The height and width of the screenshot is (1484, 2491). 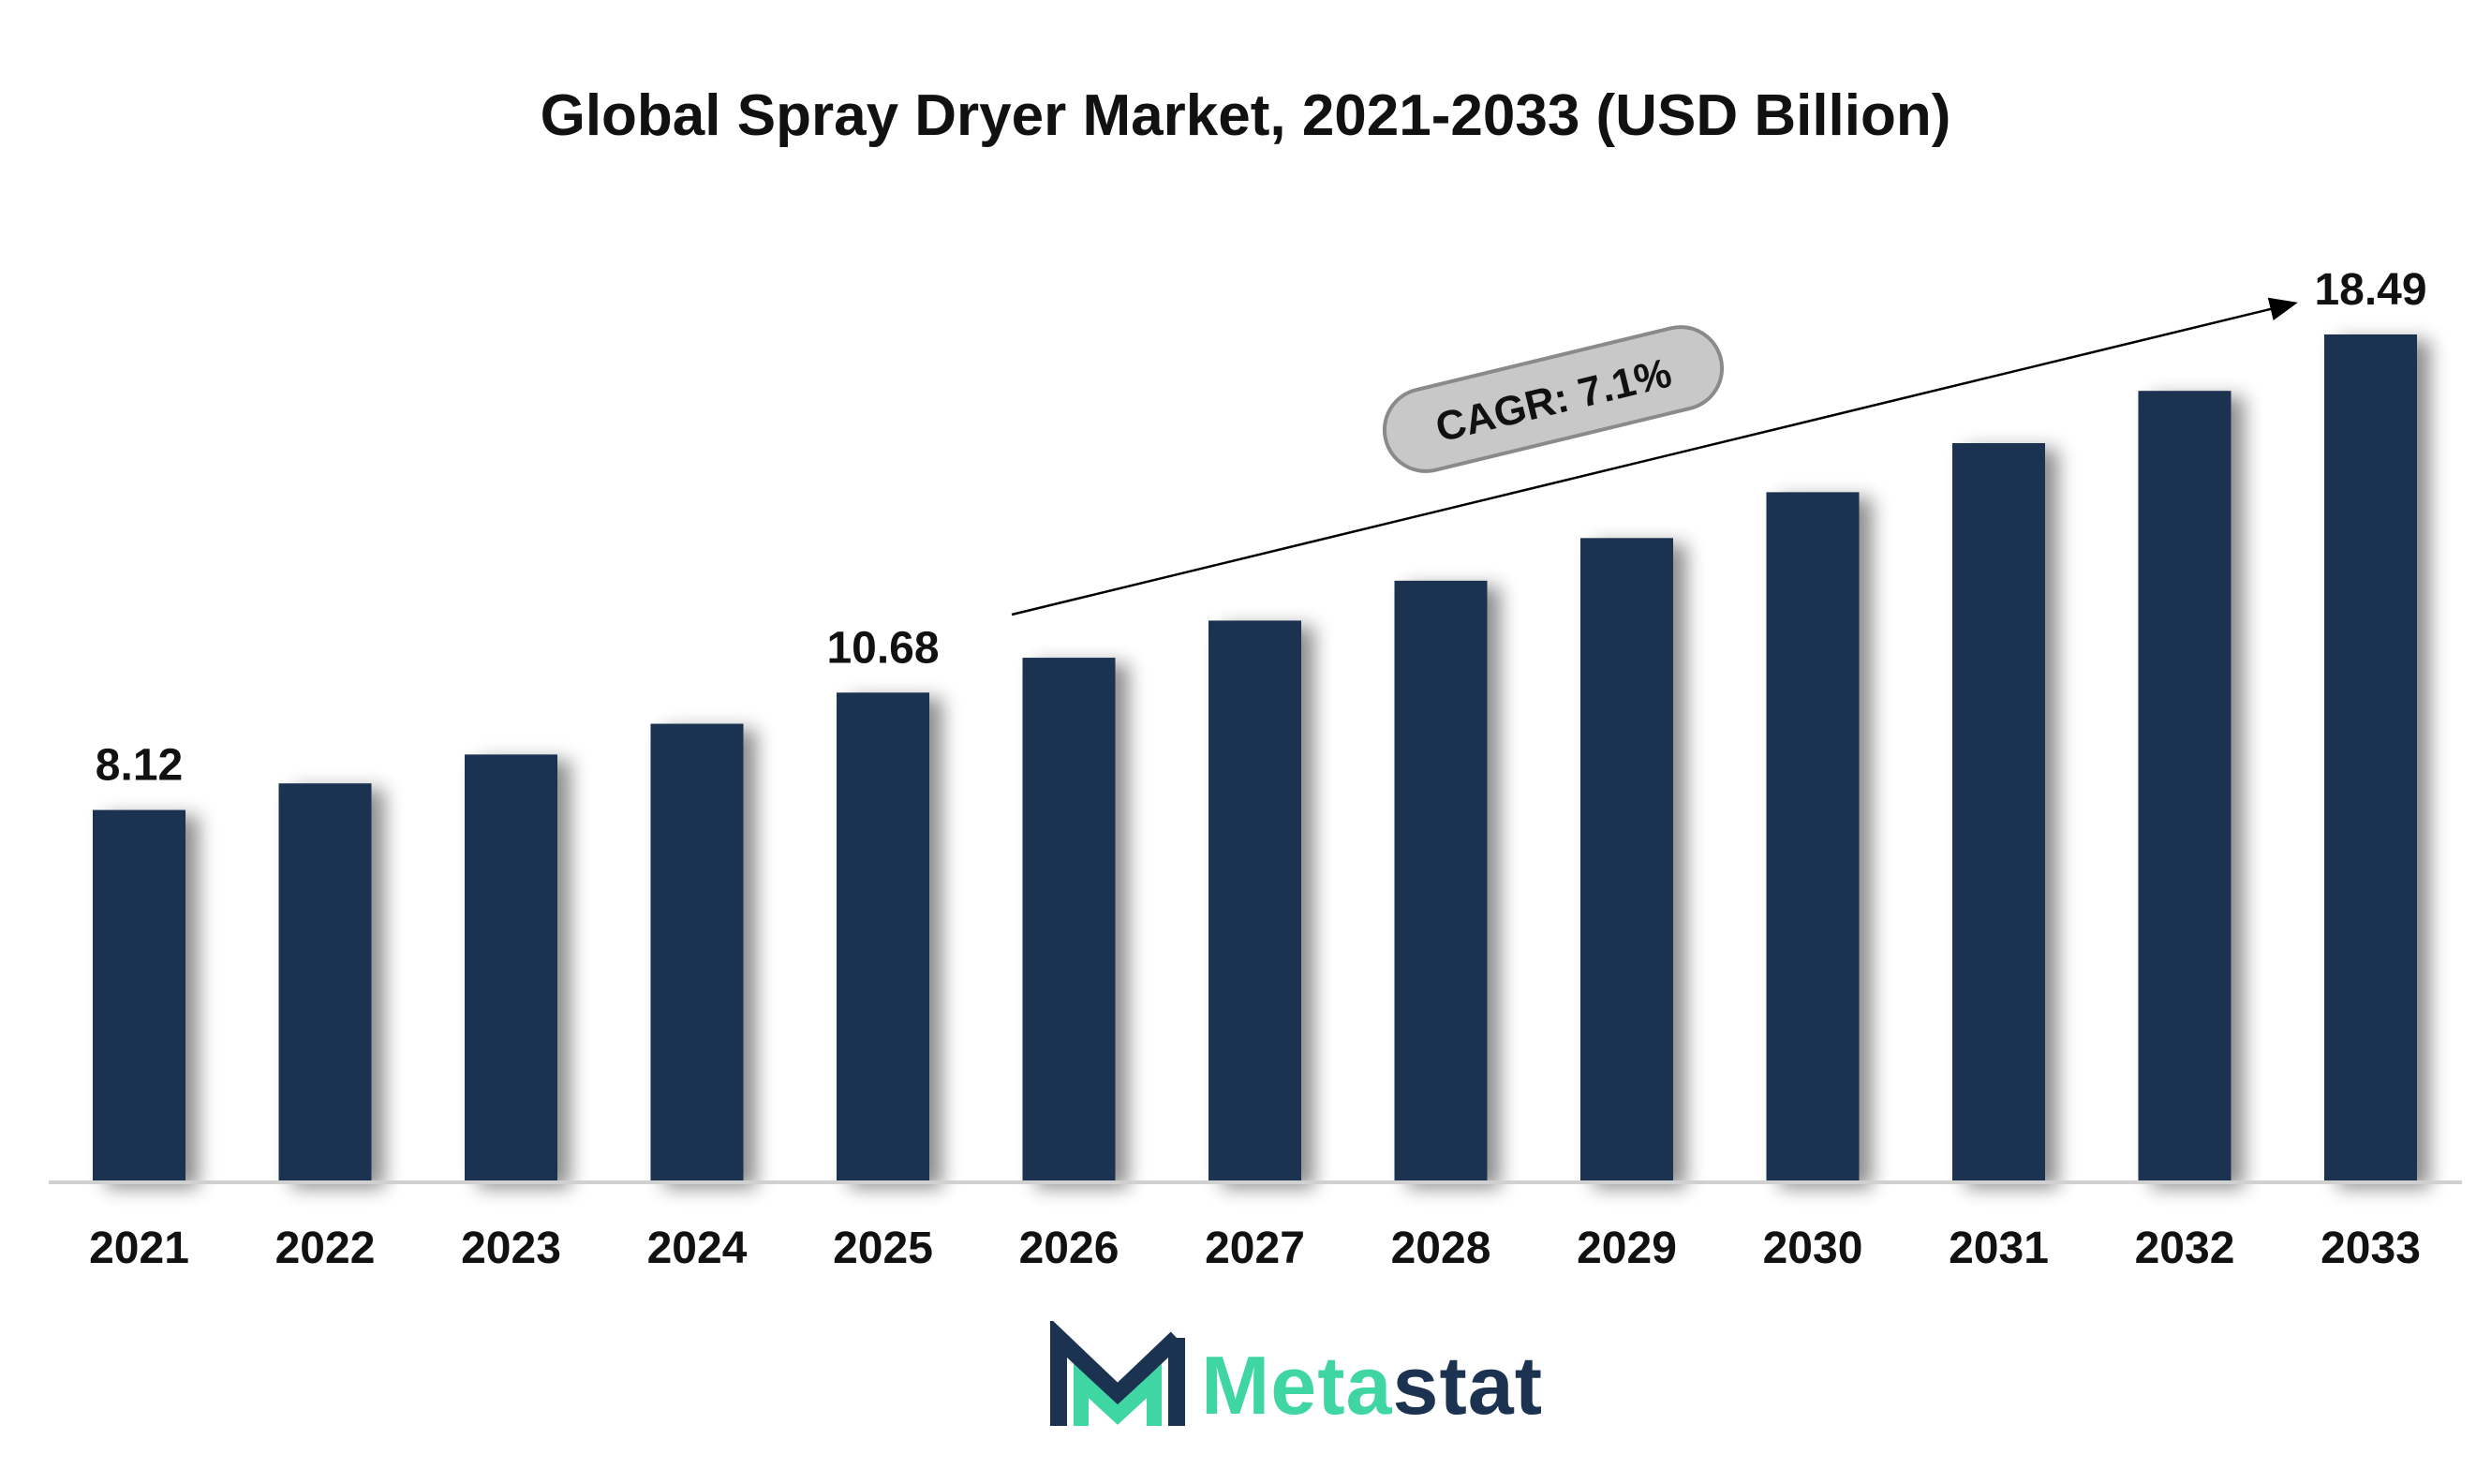 I want to click on x-tick-label-2028: 2028, so click(x=1441, y=1248).